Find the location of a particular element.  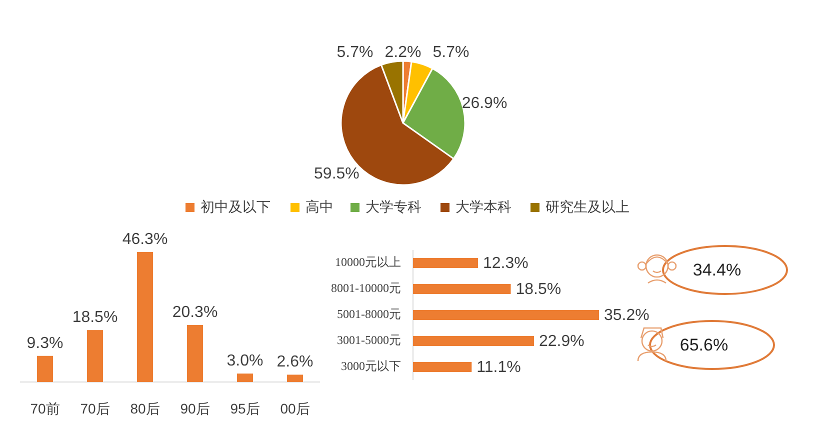

x-tick-label: 70后 is located at coordinates (95, 408).